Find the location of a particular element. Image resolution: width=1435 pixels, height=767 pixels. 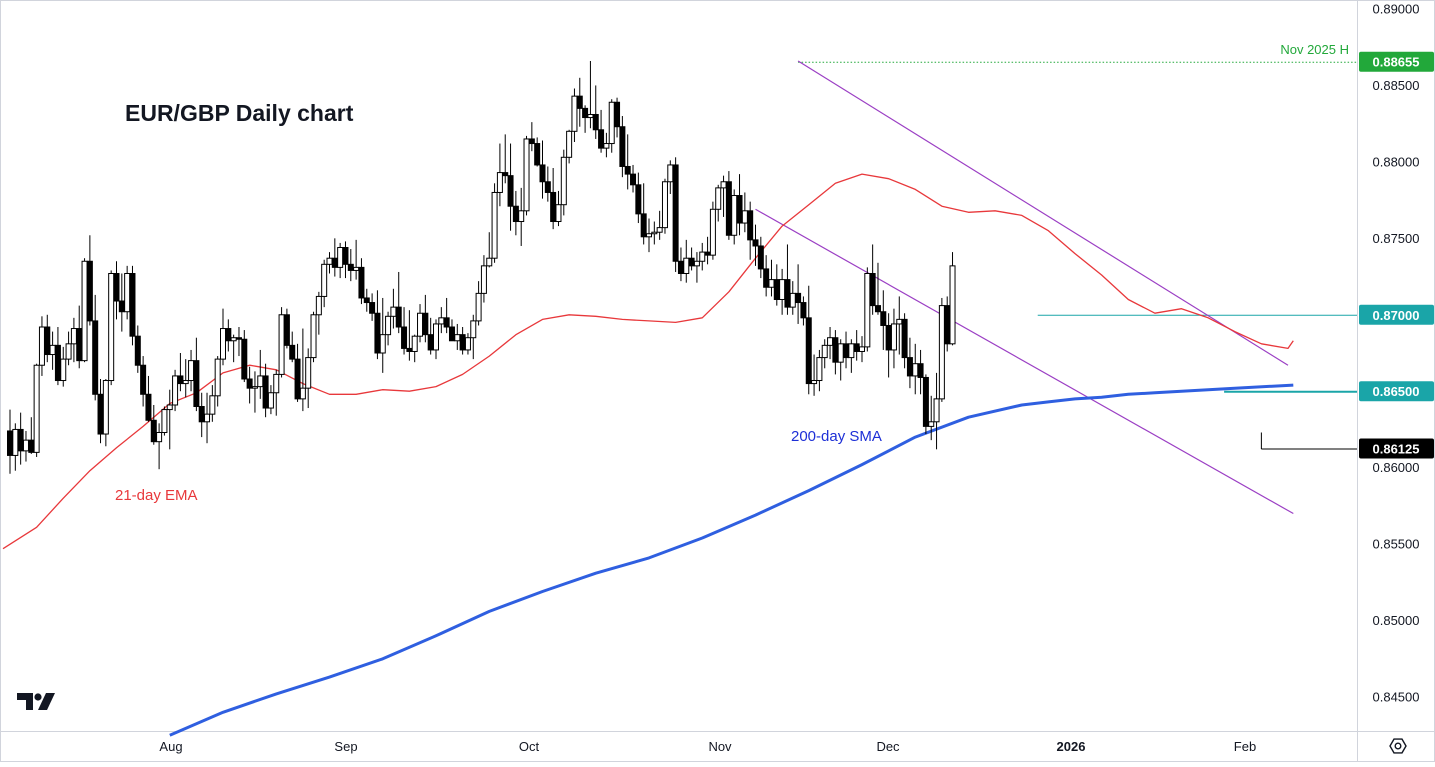

gear-center is located at coordinates (1398, 746).